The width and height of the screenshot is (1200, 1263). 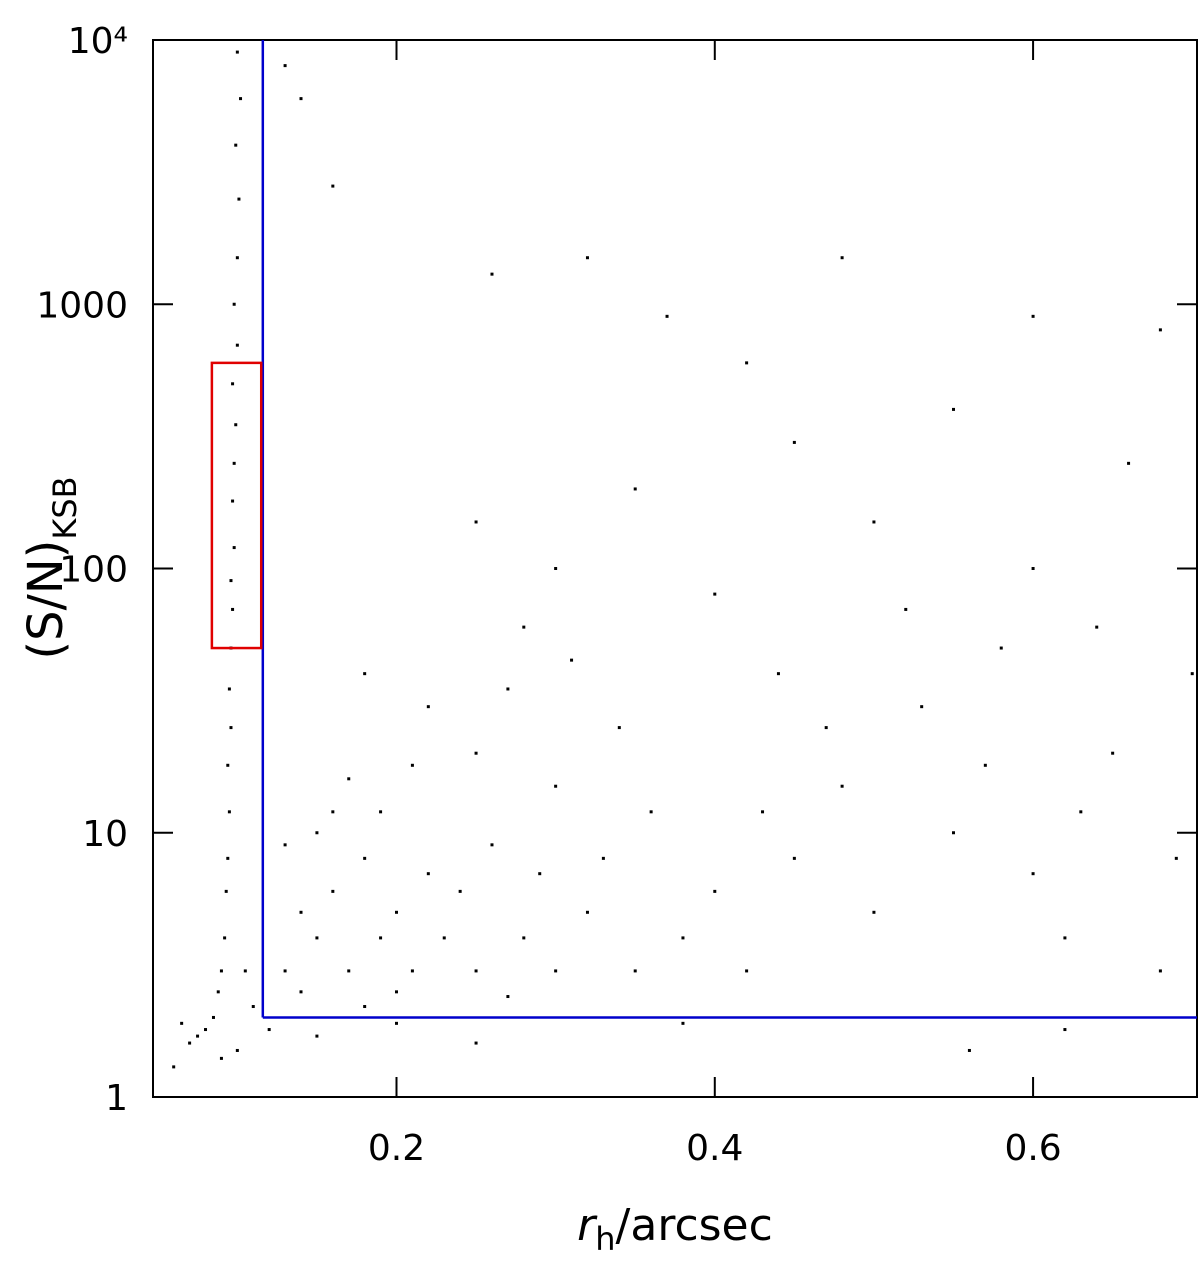 I want to click on y-tick-label: 10, so click(x=105, y=834).